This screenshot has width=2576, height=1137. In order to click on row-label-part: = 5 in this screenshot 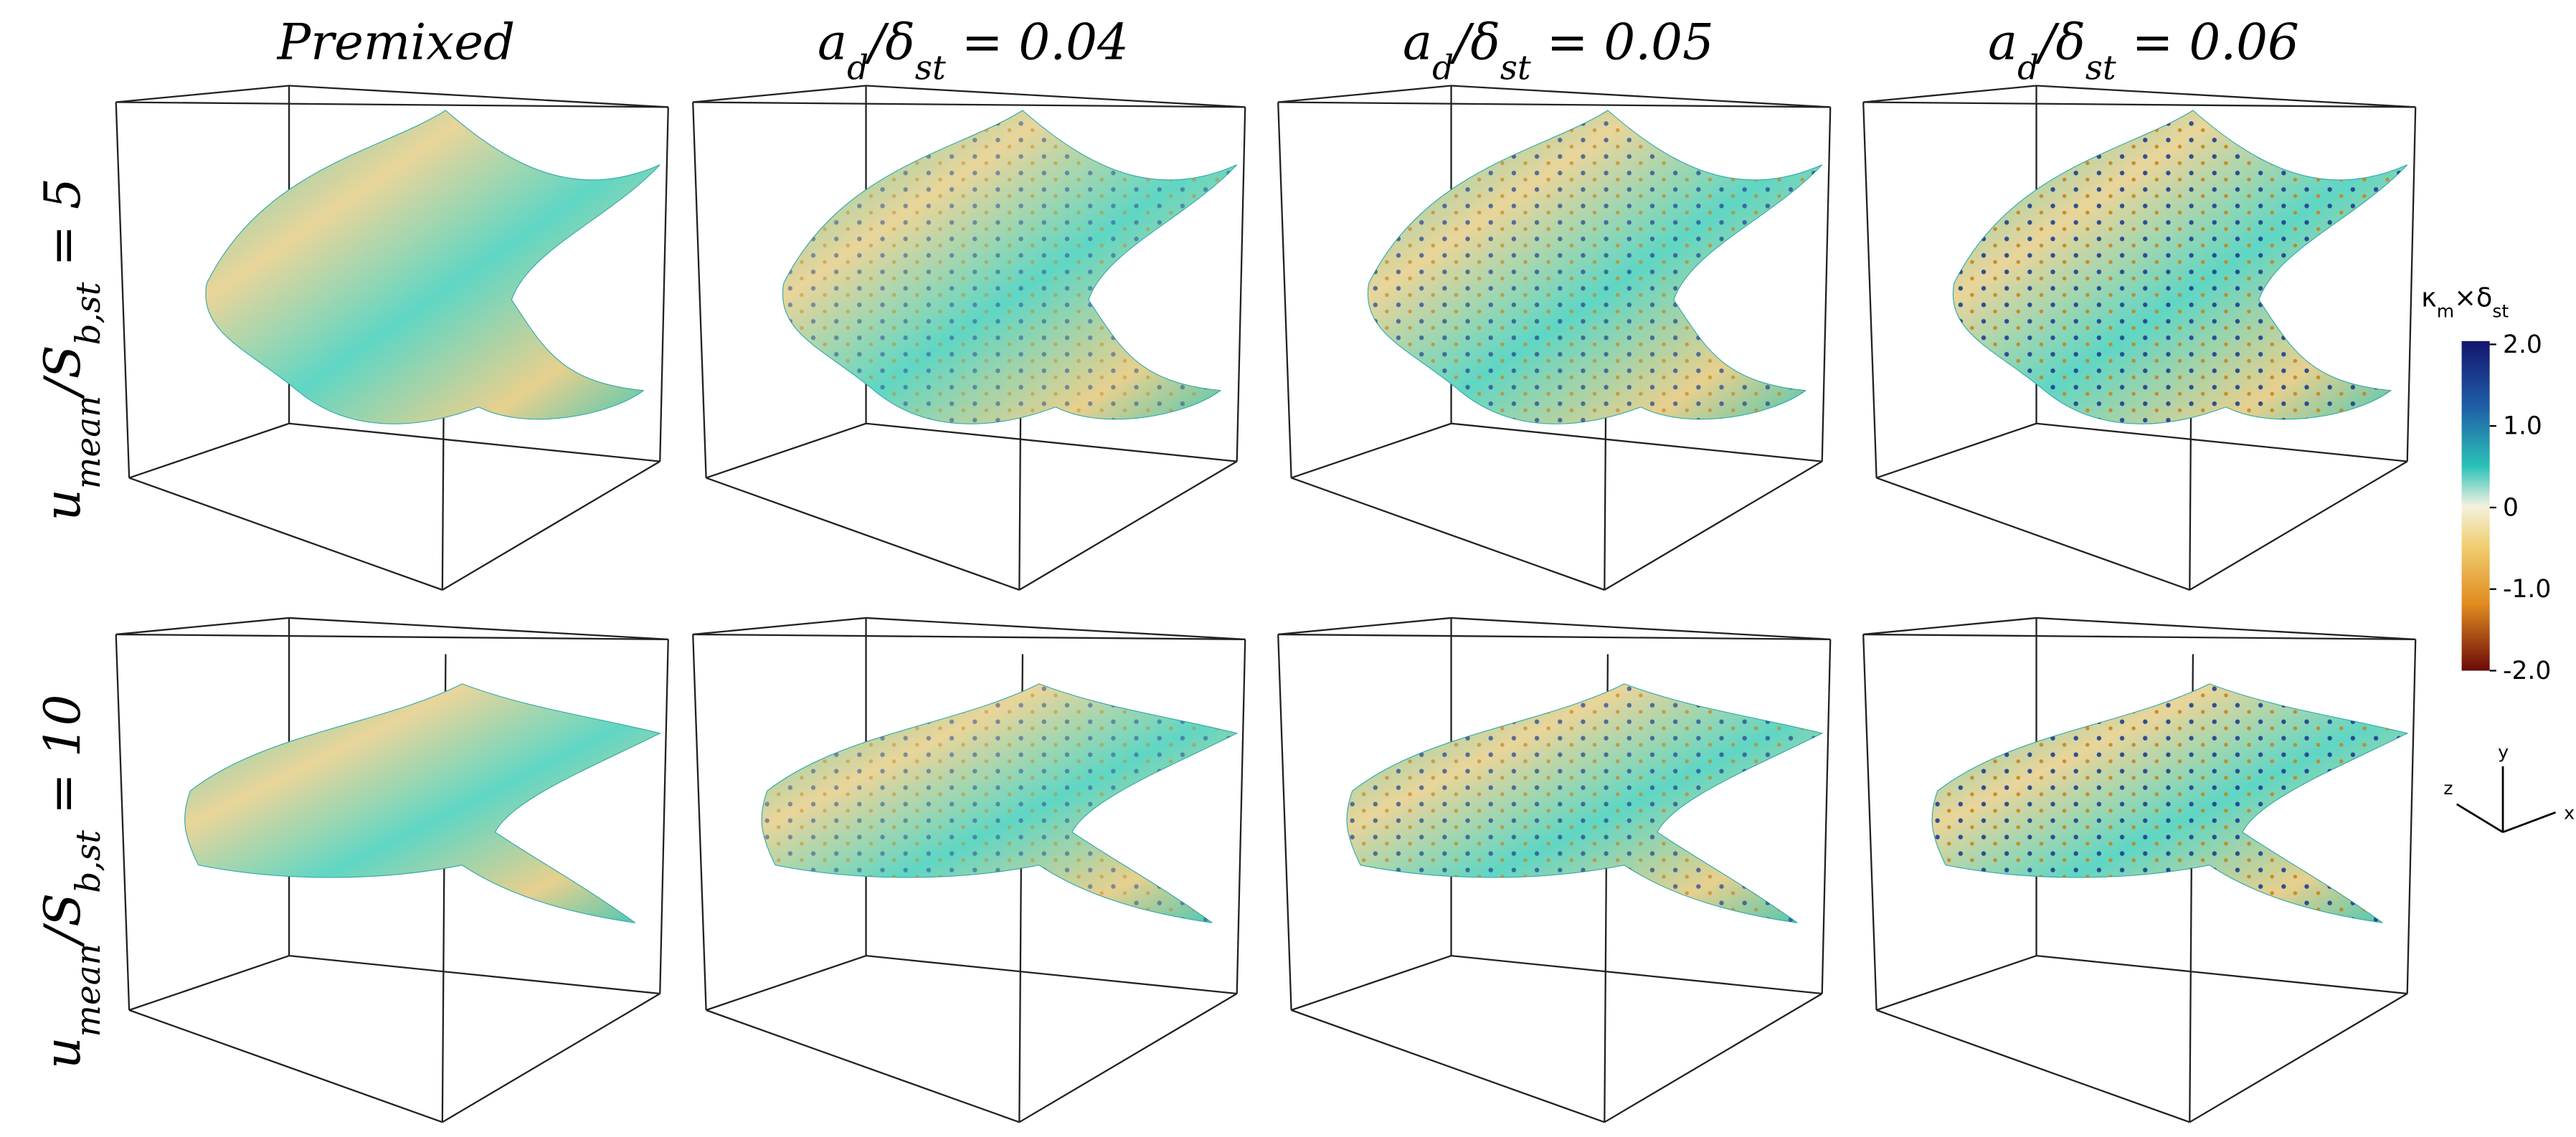, I will do `click(63, 230)`.